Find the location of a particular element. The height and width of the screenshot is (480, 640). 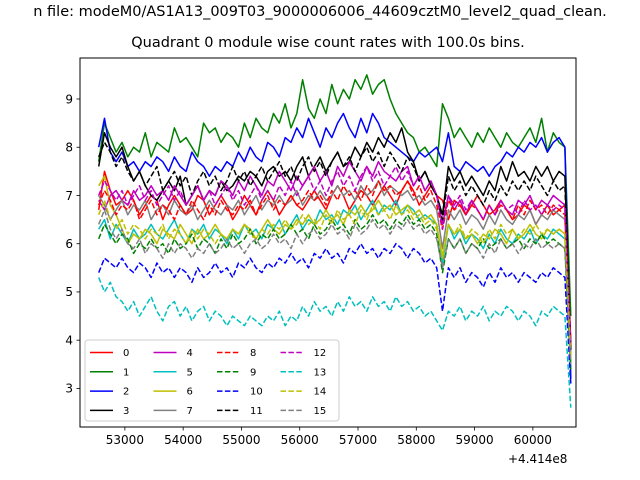

y-tick-label: 4 is located at coordinates (69, 340).